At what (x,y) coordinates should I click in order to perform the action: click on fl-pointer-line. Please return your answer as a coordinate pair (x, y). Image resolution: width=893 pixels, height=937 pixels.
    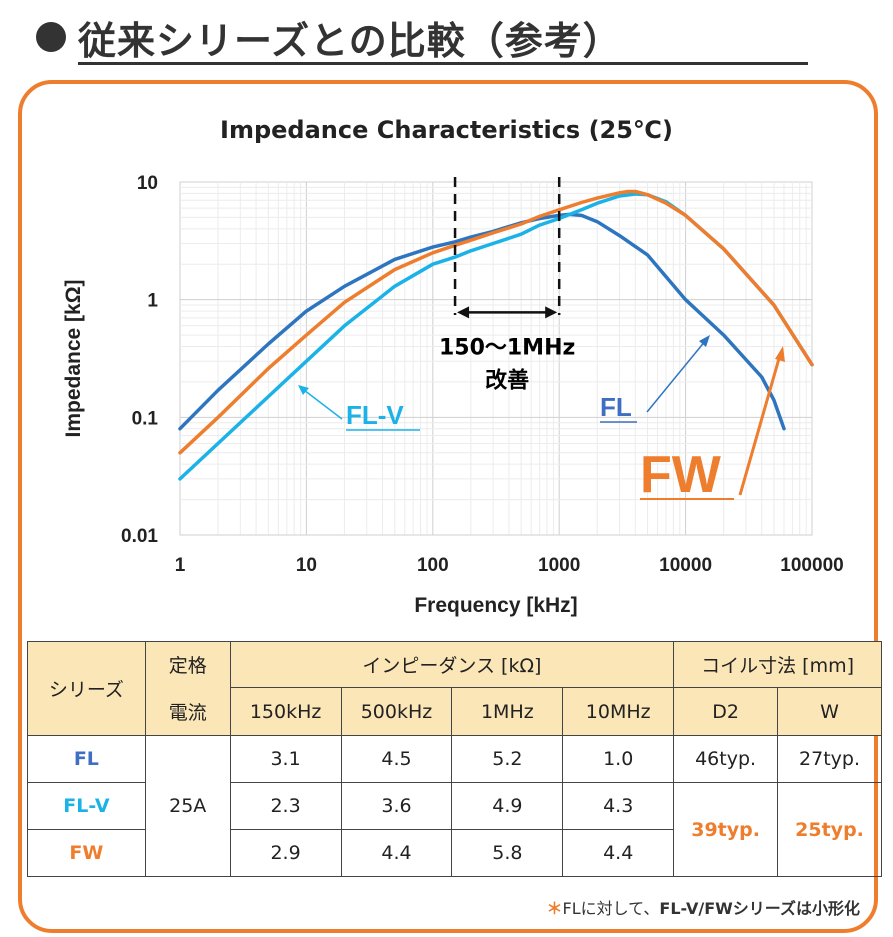
    Looking at the image, I should click on (676, 376).